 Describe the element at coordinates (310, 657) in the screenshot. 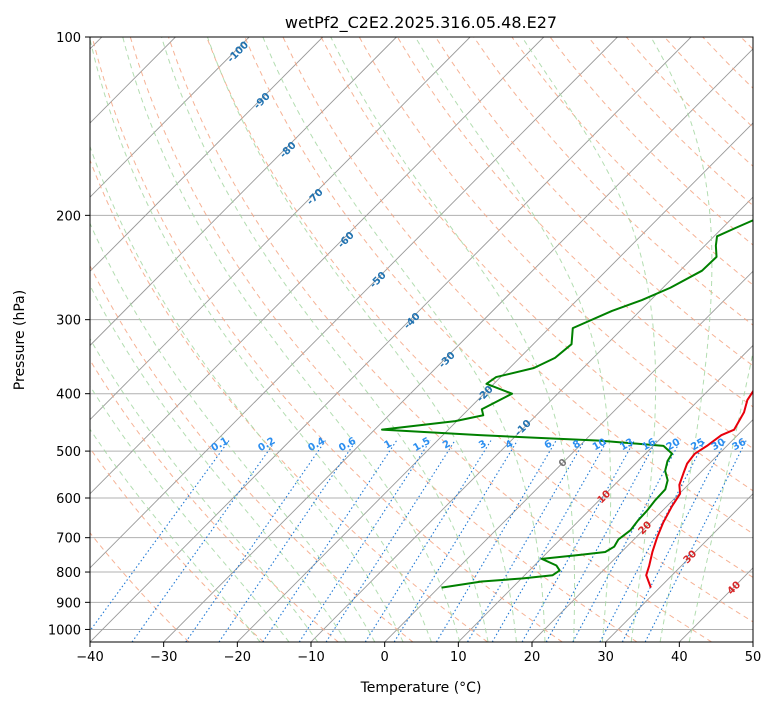

I see `x-tick-label: −10` at that location.